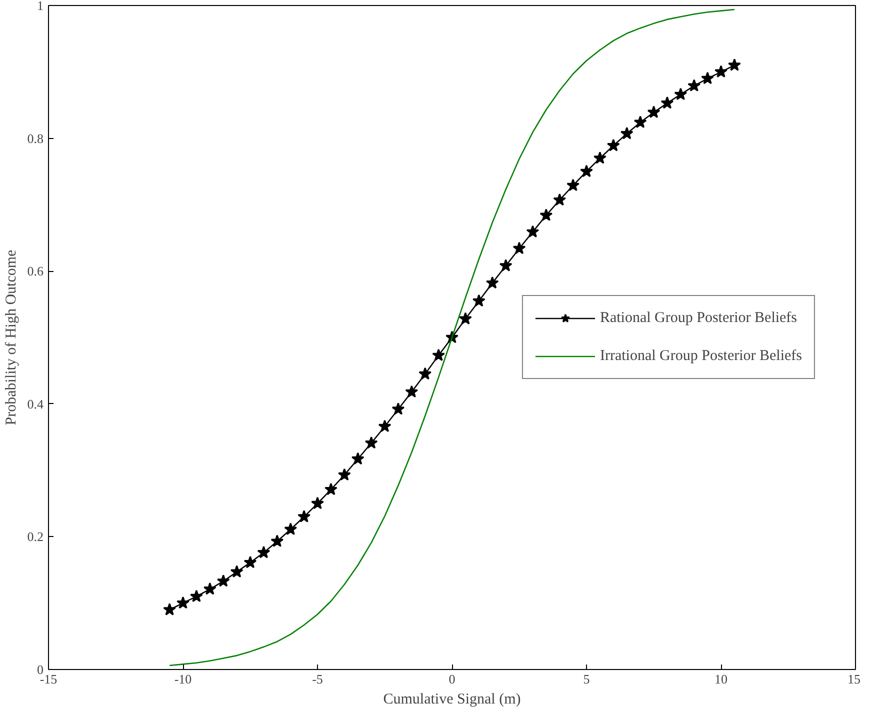  Describe the element at coordinates (586, 679) in the screenshot. I see `x-tick-label: 5` at that location.